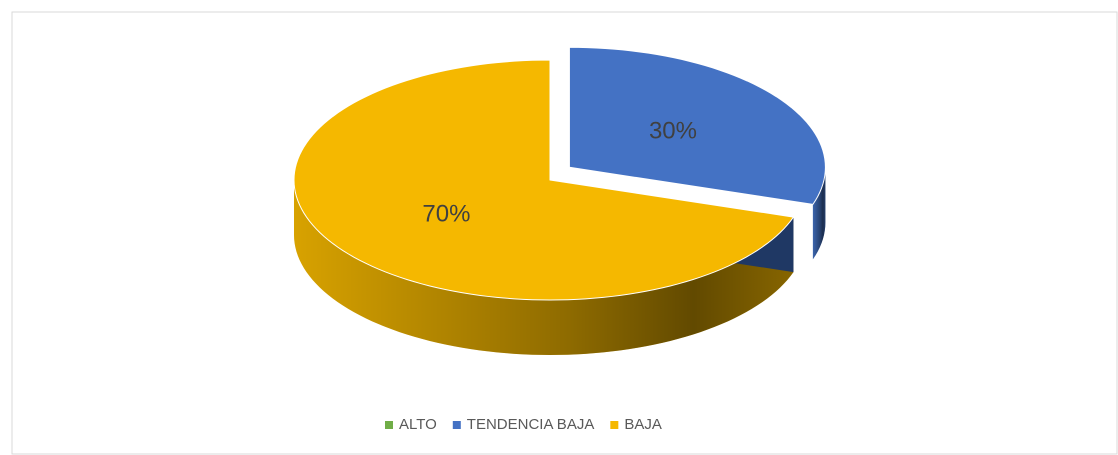 Image resolution: width=1118 pixels, height=455 pixels. What do you see at coordinates (673, 130) in the screenshot?
I see `data-label: 30%` at bounding box center [673, 130].